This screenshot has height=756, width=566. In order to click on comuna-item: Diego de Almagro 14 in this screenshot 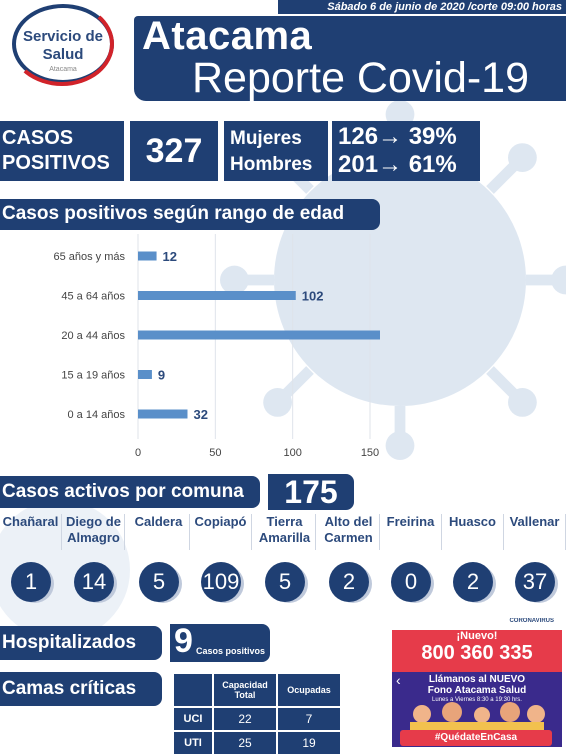, I will do `click(94, 558)`.